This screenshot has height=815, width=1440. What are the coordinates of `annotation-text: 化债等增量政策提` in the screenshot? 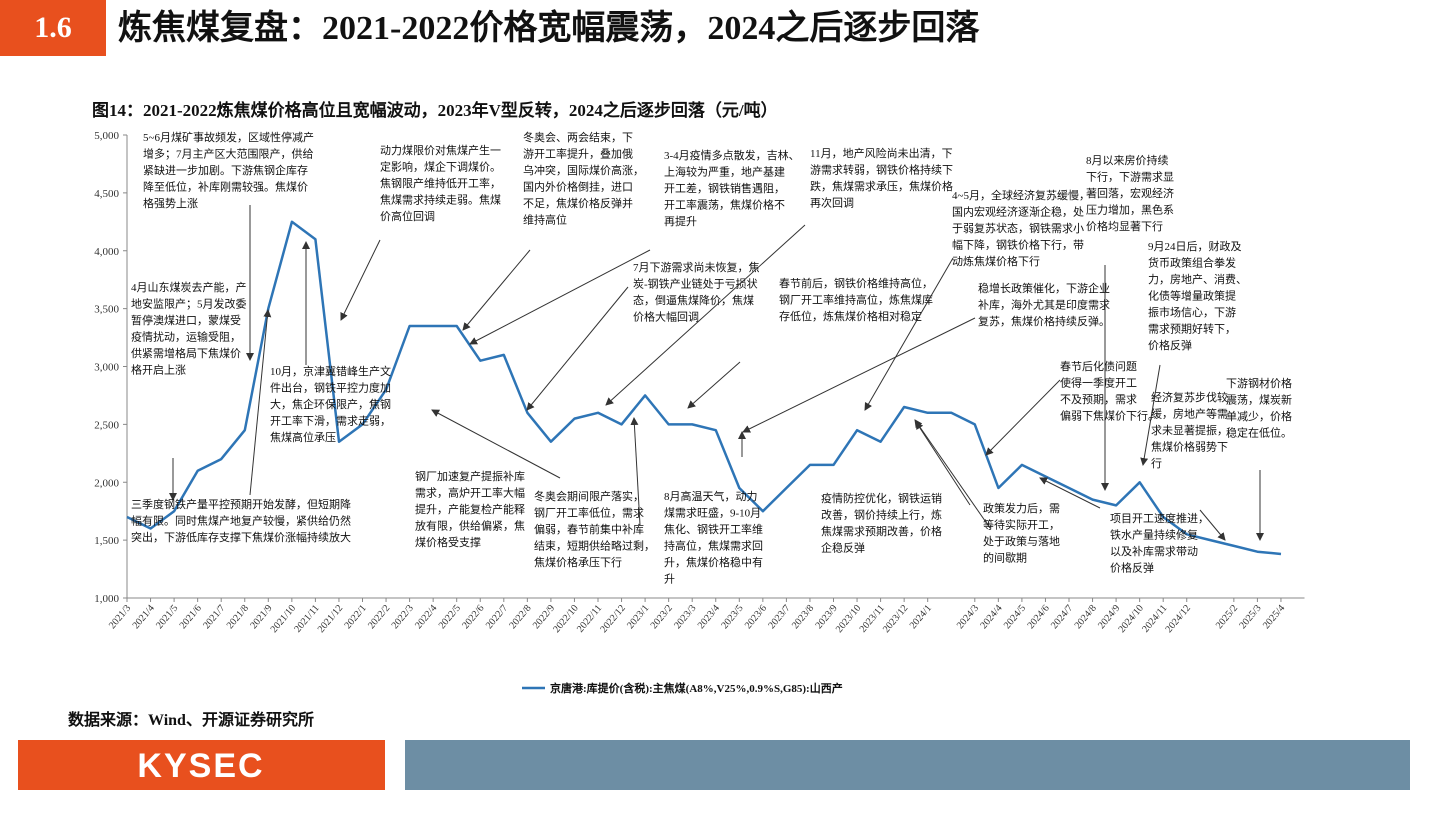 It's located at (1192, 296).